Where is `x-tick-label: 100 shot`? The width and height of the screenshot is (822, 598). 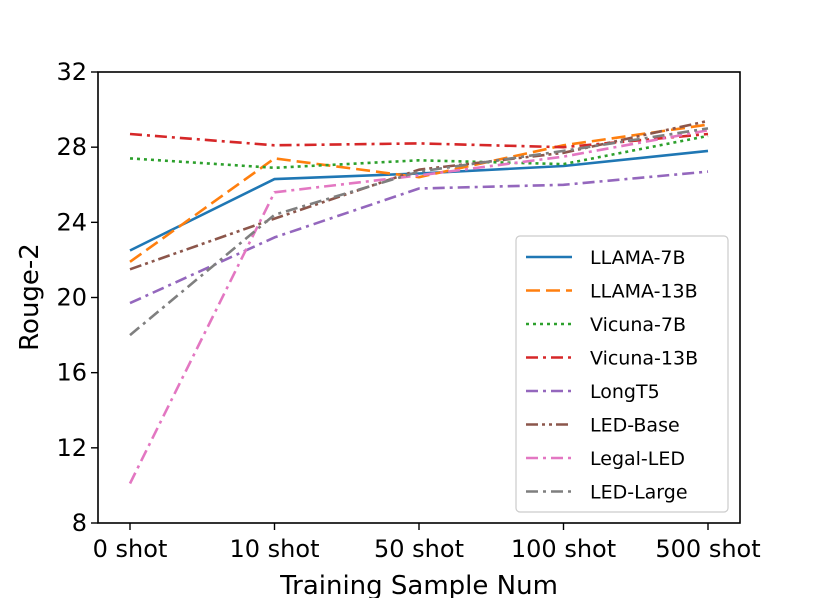 x-tick-label: 100 shot is located at coordinates (563, 549).